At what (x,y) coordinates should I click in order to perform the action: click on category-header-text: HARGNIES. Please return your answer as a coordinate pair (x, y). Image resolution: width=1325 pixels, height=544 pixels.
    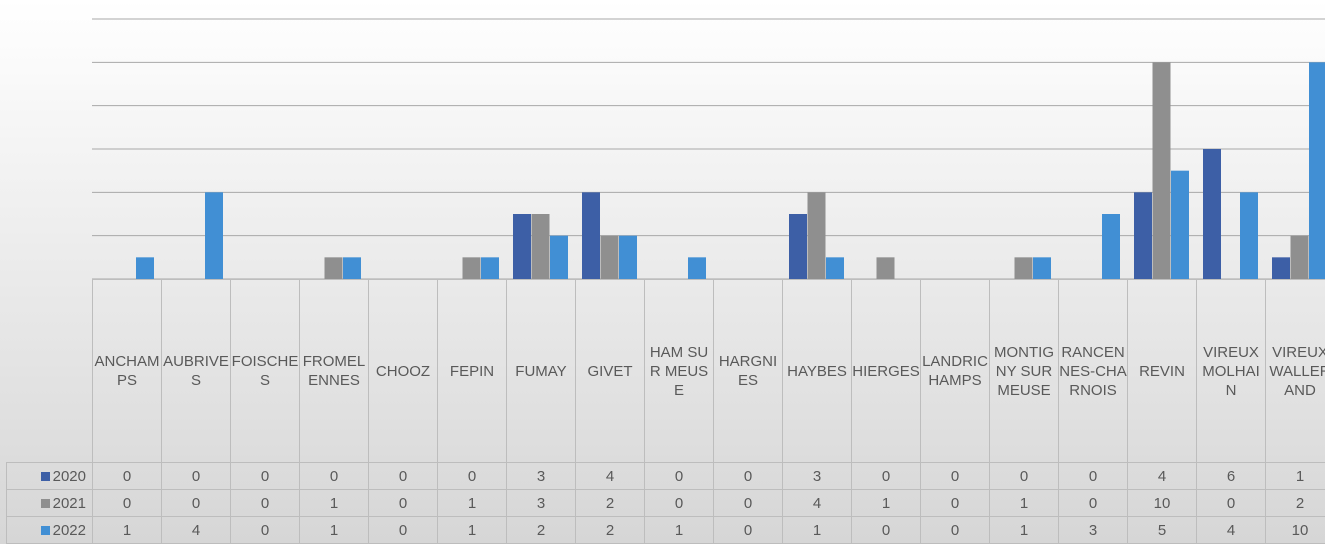
    Looking at the image, I should click on (748, 371).